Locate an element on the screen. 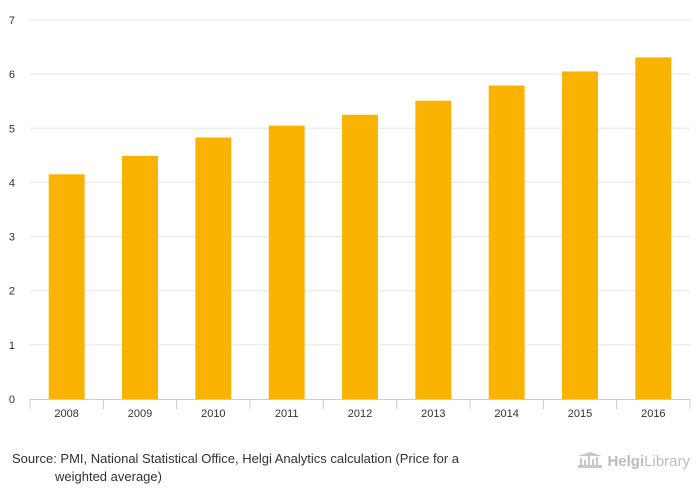  bar-2013 is located at coordinates (433, 250).